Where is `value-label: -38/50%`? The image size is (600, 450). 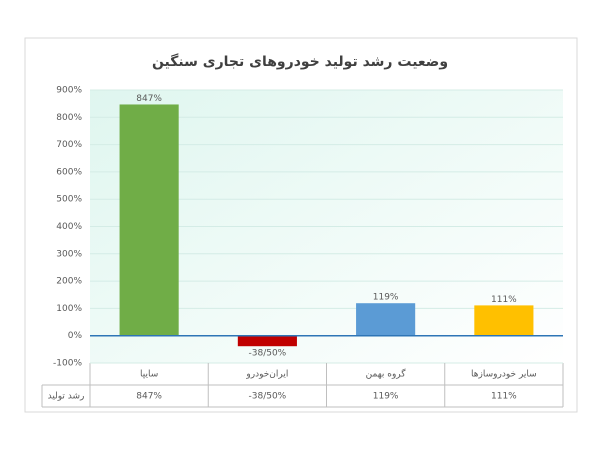 value-label: -38/50% is located at coordinates (268, 354).